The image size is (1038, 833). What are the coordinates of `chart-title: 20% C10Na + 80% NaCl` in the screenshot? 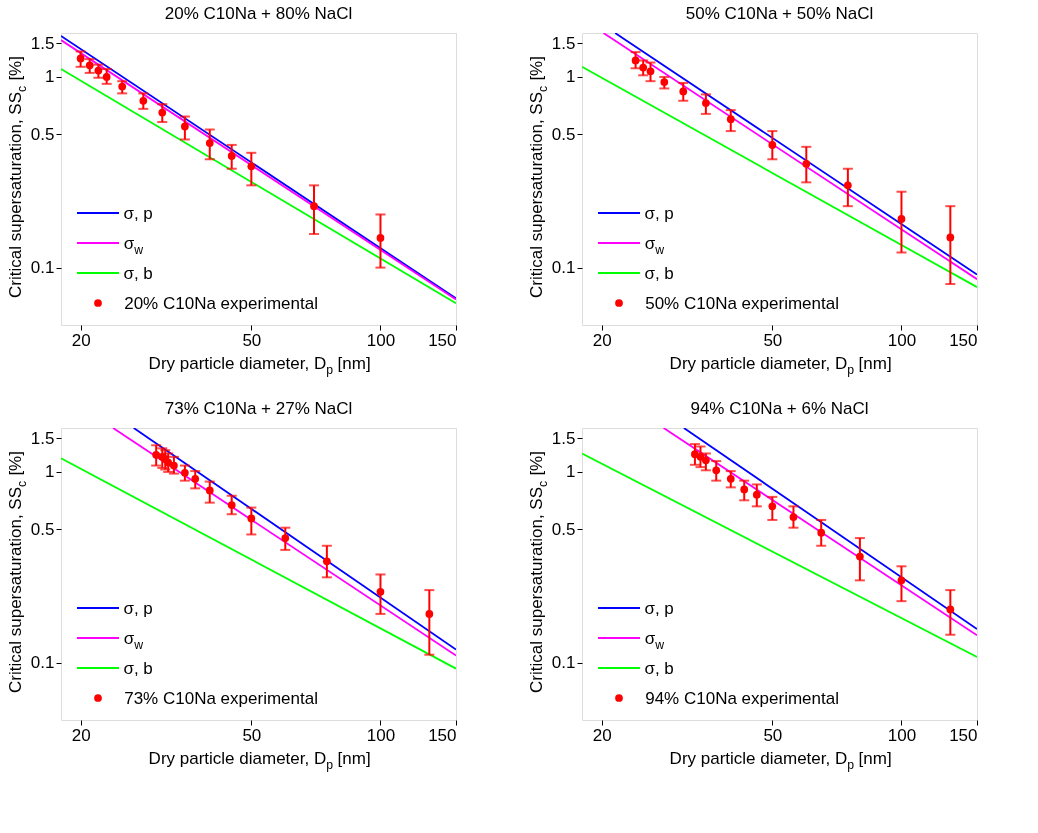 It's located at (258, 13).